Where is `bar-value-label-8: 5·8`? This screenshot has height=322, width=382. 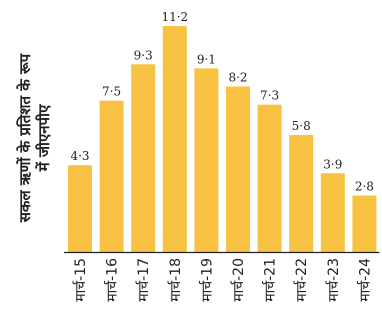
bar-value-label-8: 5·8 is located at coordinates (301, 126).